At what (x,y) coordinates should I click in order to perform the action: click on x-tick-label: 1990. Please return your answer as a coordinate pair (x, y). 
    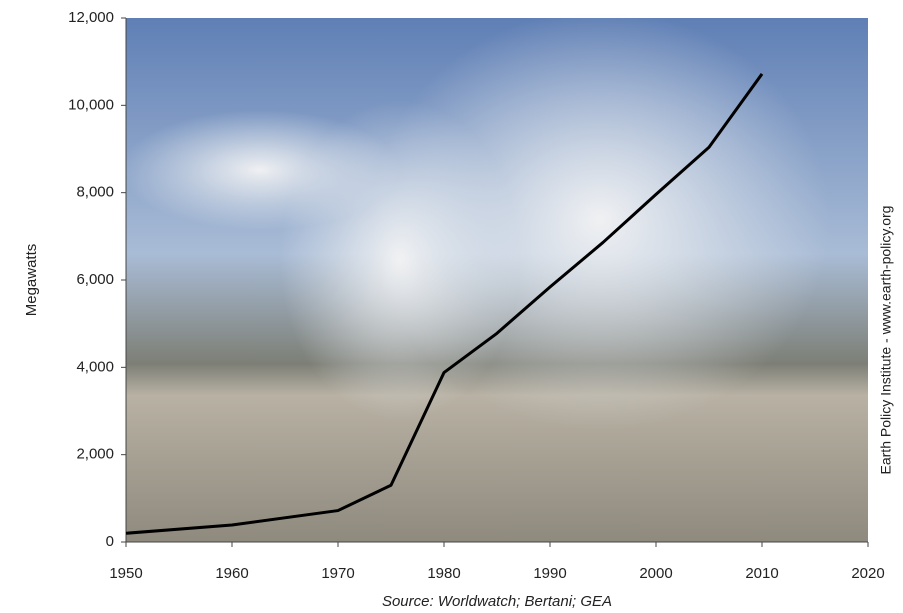
    Looking at the image, I should click on (549, 573).